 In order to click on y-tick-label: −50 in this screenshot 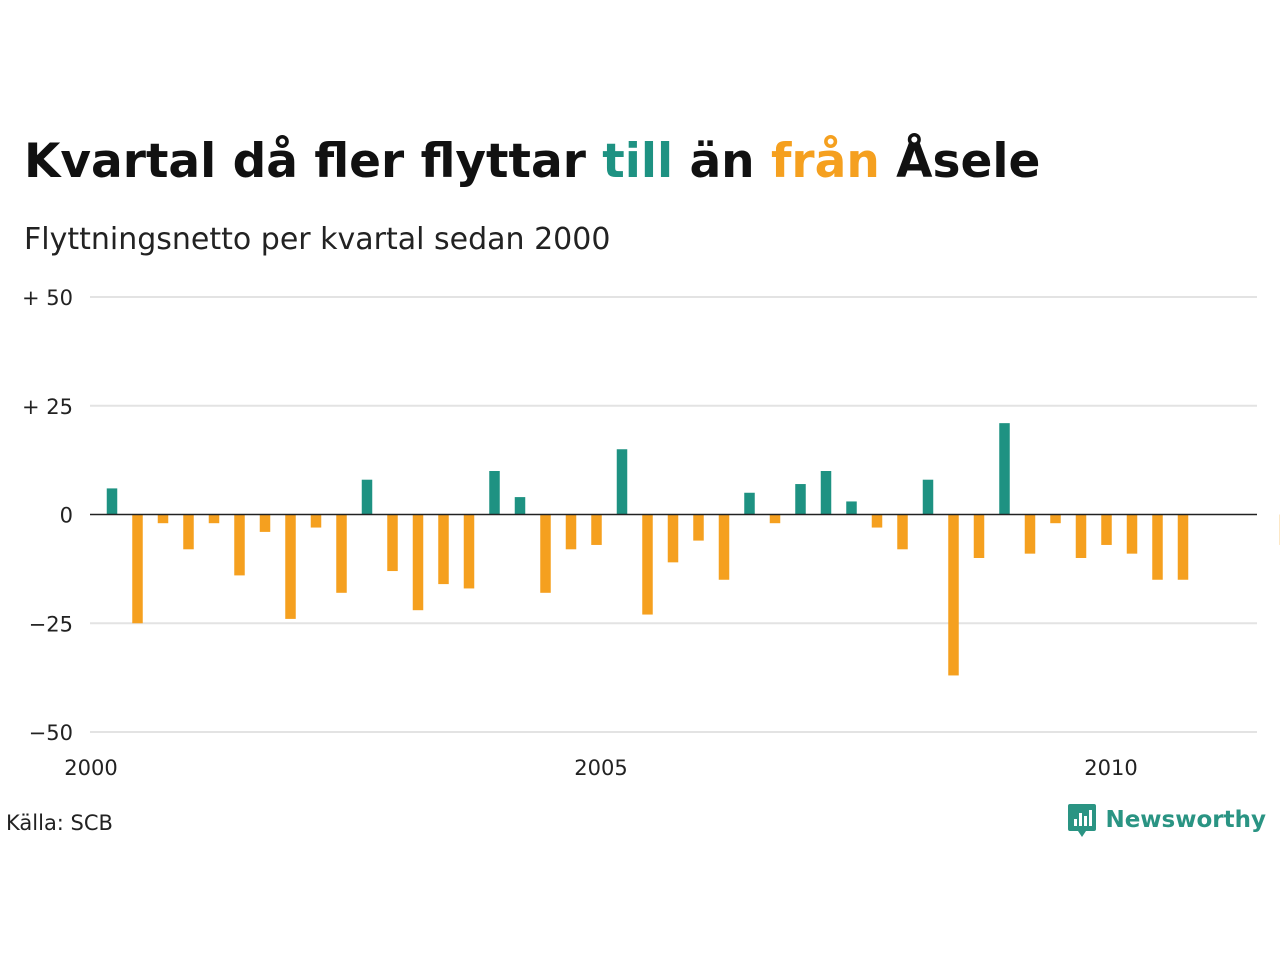, I will do `click(51, 733)`.